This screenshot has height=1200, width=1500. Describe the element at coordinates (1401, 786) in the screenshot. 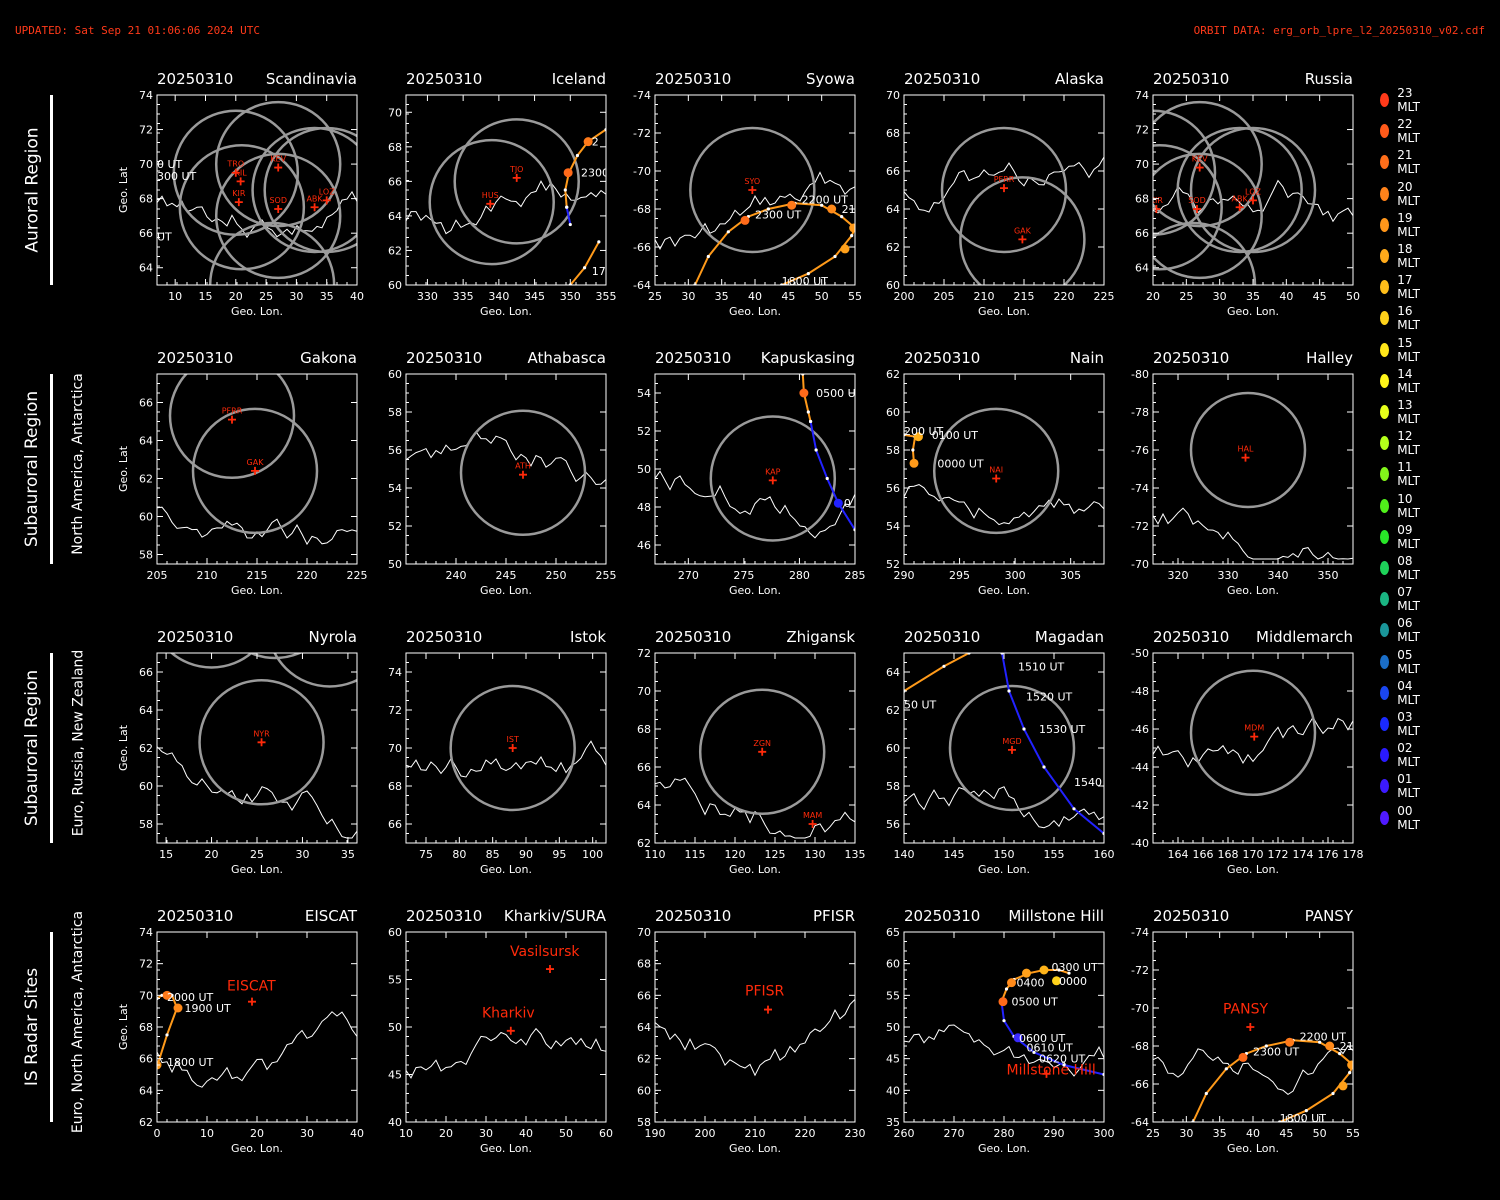

I see `legend-item: 01 MLT` at that location.